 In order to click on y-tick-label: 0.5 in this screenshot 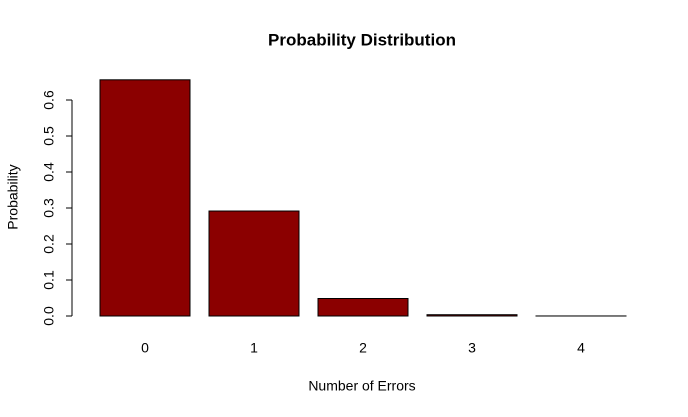, I will do `click(49, 136)`.